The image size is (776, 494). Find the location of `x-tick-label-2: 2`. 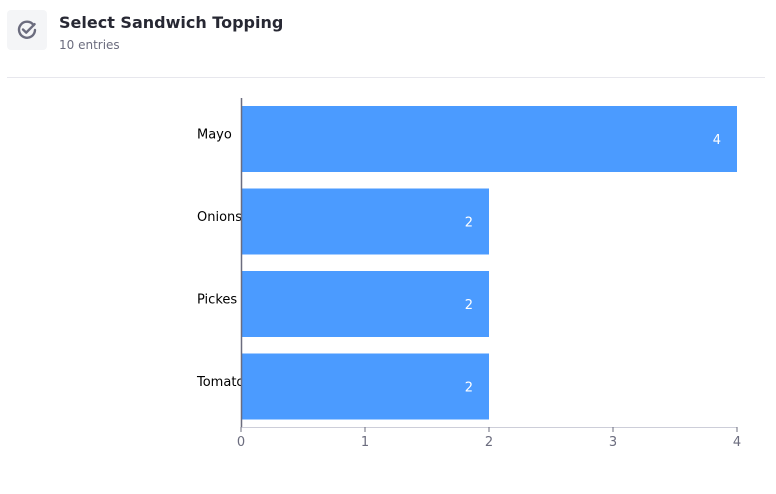

x-tick-label-2: 2 is located at coordinates (489, 442).